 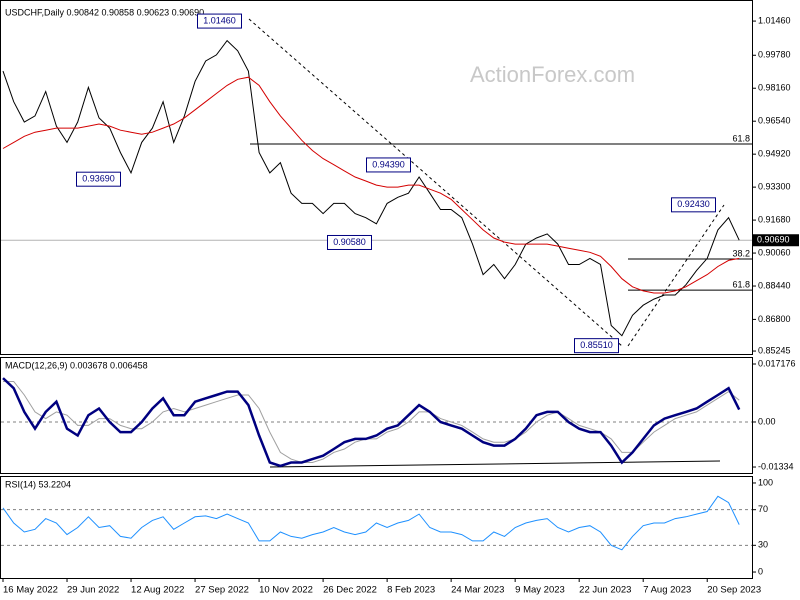 I want to click on x-tick-label: 27 Sep 2022, so click(x=222, y=590).